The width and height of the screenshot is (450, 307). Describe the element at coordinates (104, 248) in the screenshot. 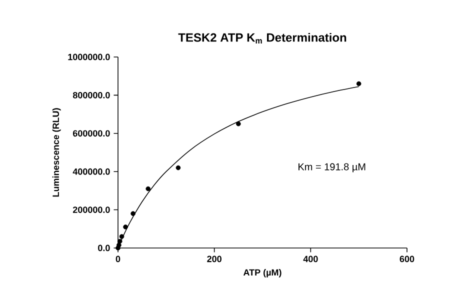

I see `y-tick-label: 0.0` at that location.